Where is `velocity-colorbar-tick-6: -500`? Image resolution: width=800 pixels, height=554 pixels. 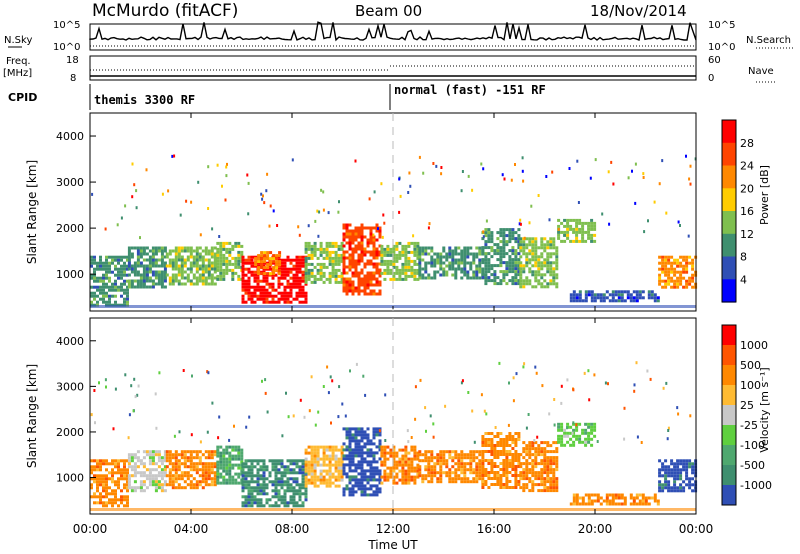 velocity-colorbar-tick-6: -500 is located at coordinates (752, 465).